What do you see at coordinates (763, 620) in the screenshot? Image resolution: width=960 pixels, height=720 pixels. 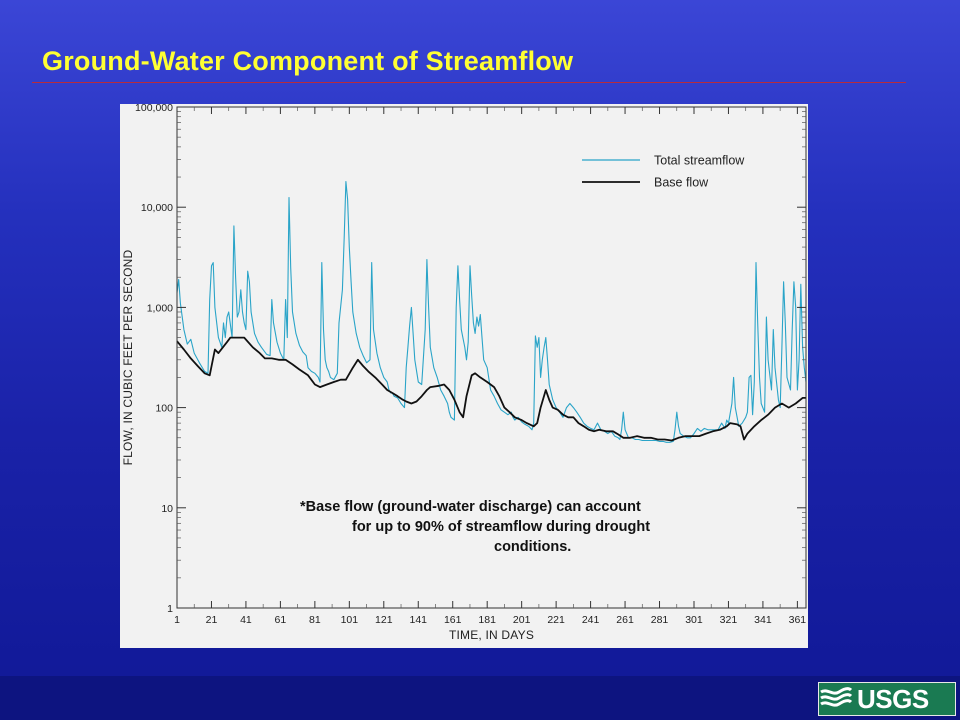 I see `x-tick-label: 341` at bounding box center [763, 620].